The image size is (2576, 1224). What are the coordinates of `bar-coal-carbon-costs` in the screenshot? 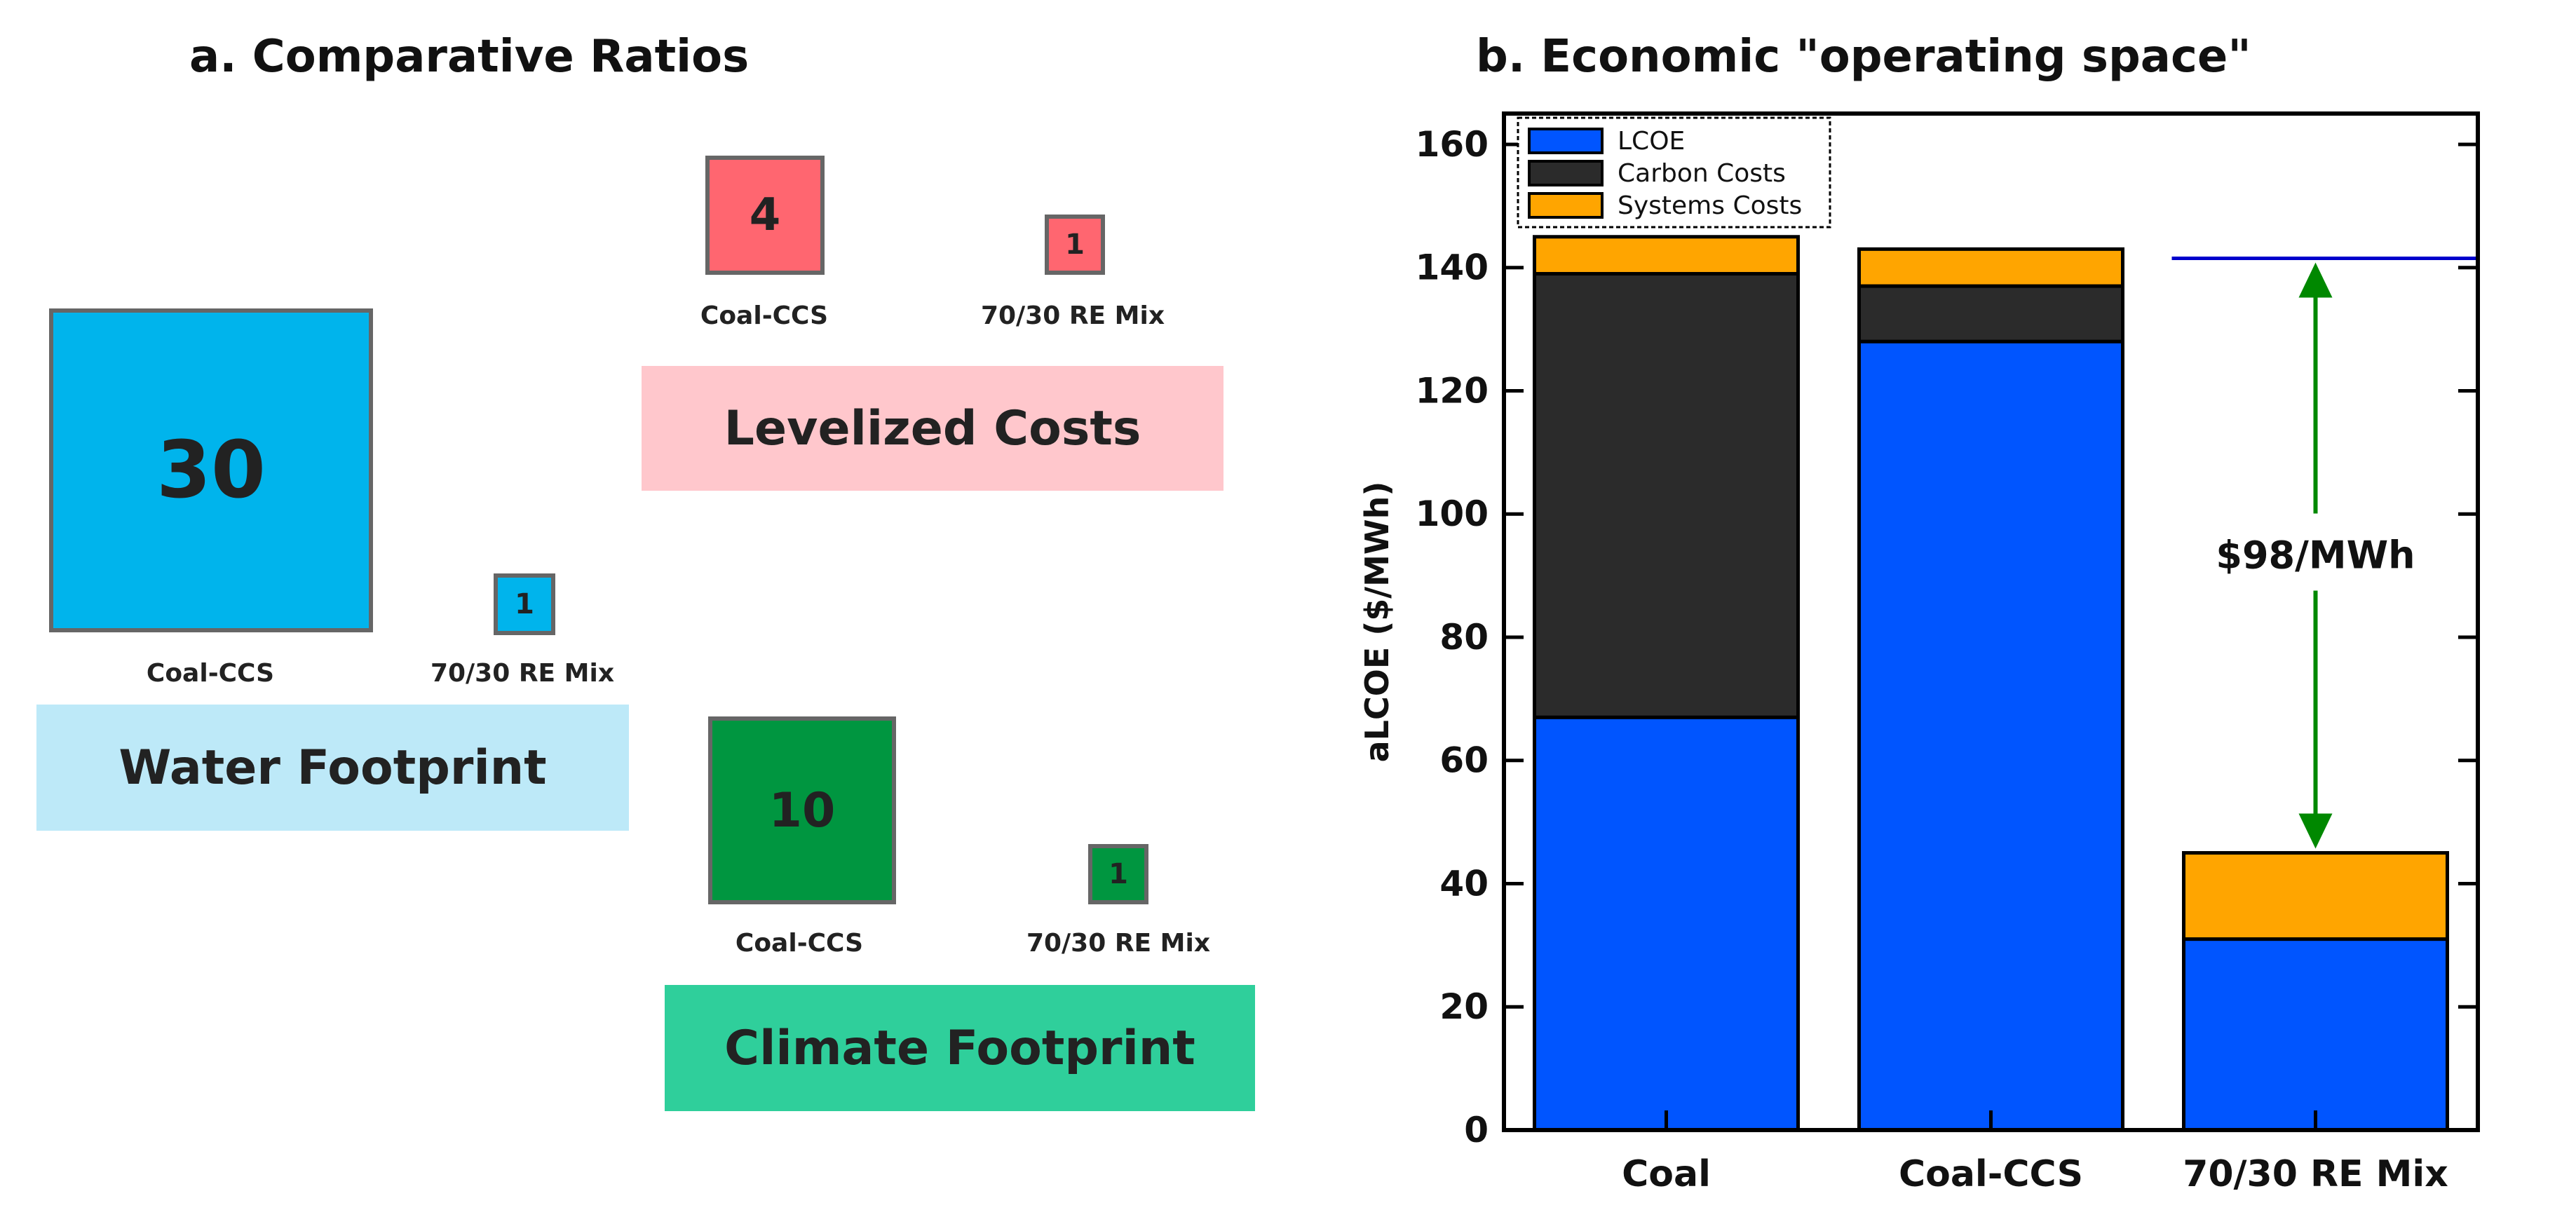 It's located at (1666, 495).